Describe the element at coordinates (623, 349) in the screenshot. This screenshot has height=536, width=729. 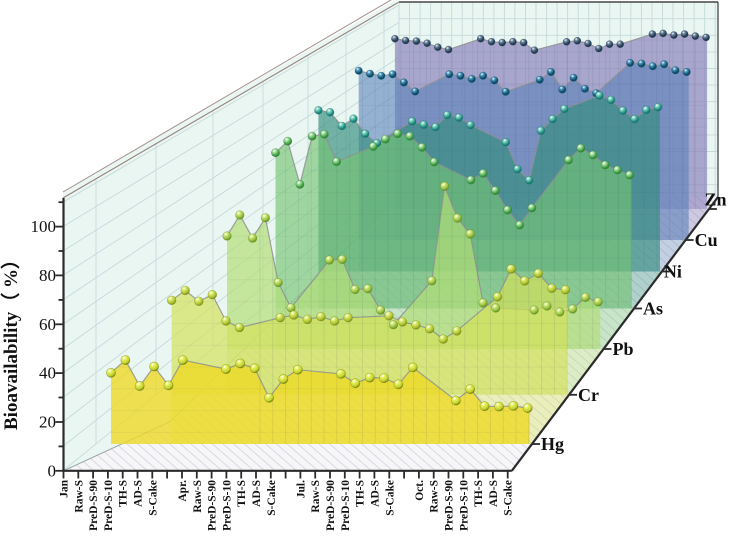
I see `svg-text: Pb` at that location.